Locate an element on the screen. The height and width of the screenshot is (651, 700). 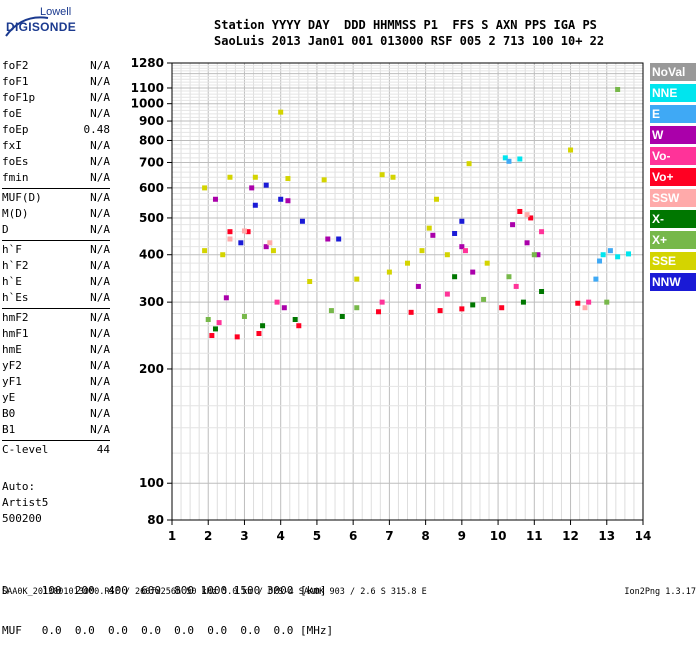
y-tick-label: 80 is located at coordinates (155, 520).